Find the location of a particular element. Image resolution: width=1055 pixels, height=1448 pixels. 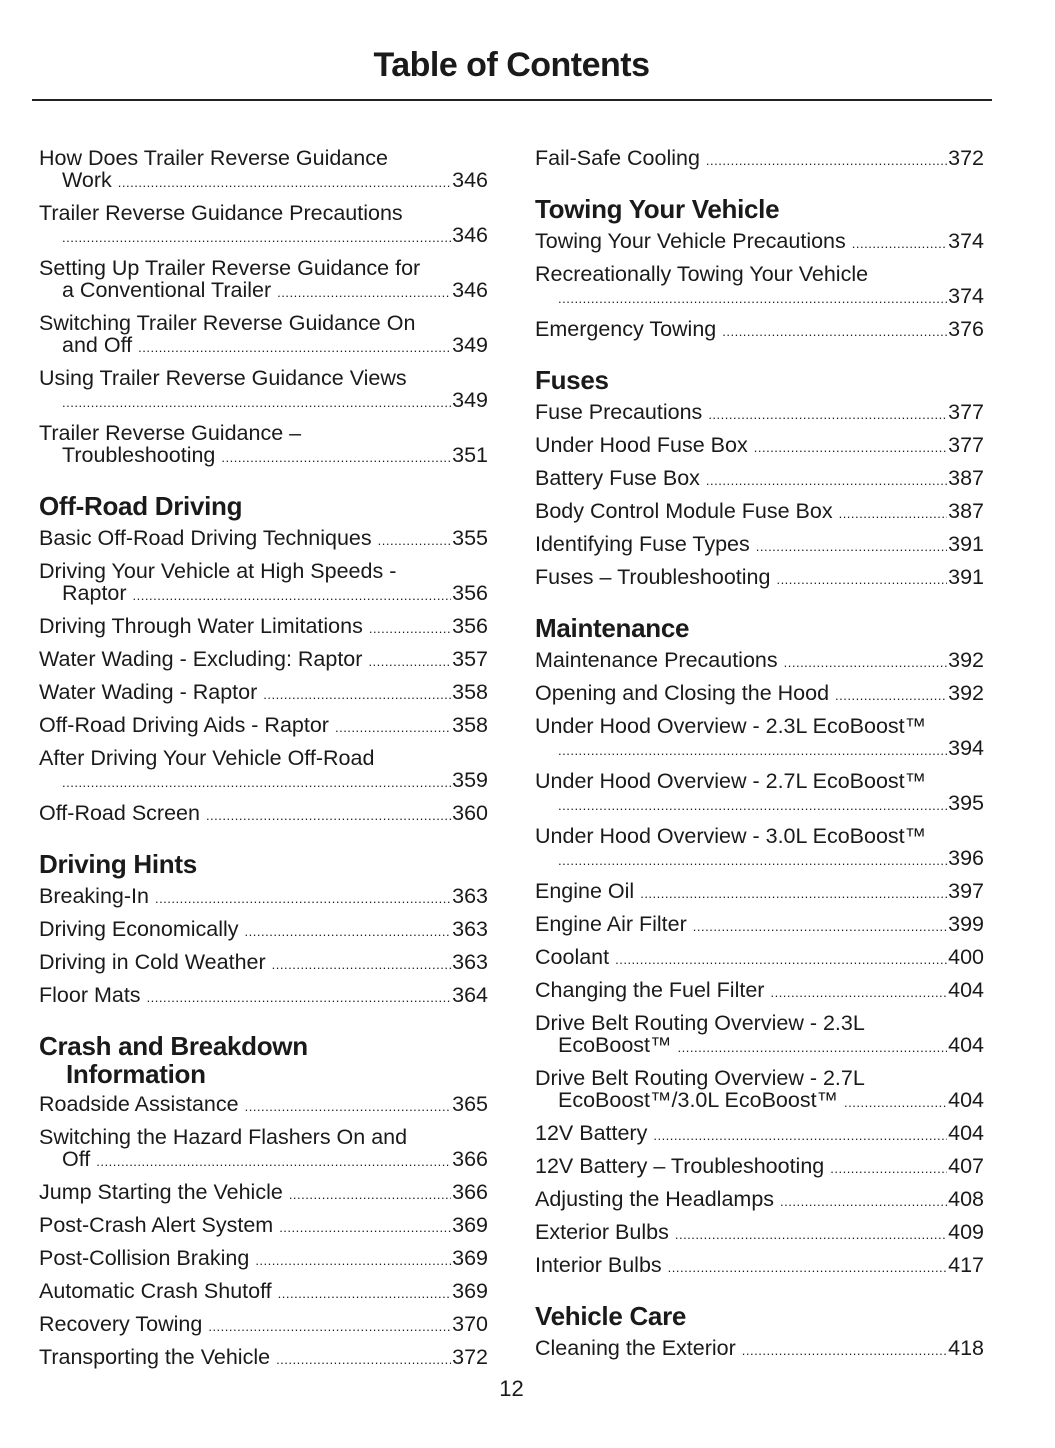

toc-entry: Trailer Reverse Guidance Precautions 346 is located at coordinates (263, 225).